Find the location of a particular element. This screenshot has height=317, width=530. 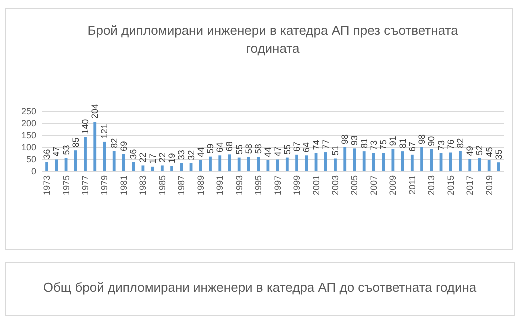

y-tick-label: 150 is located at coordinates (28, 135).